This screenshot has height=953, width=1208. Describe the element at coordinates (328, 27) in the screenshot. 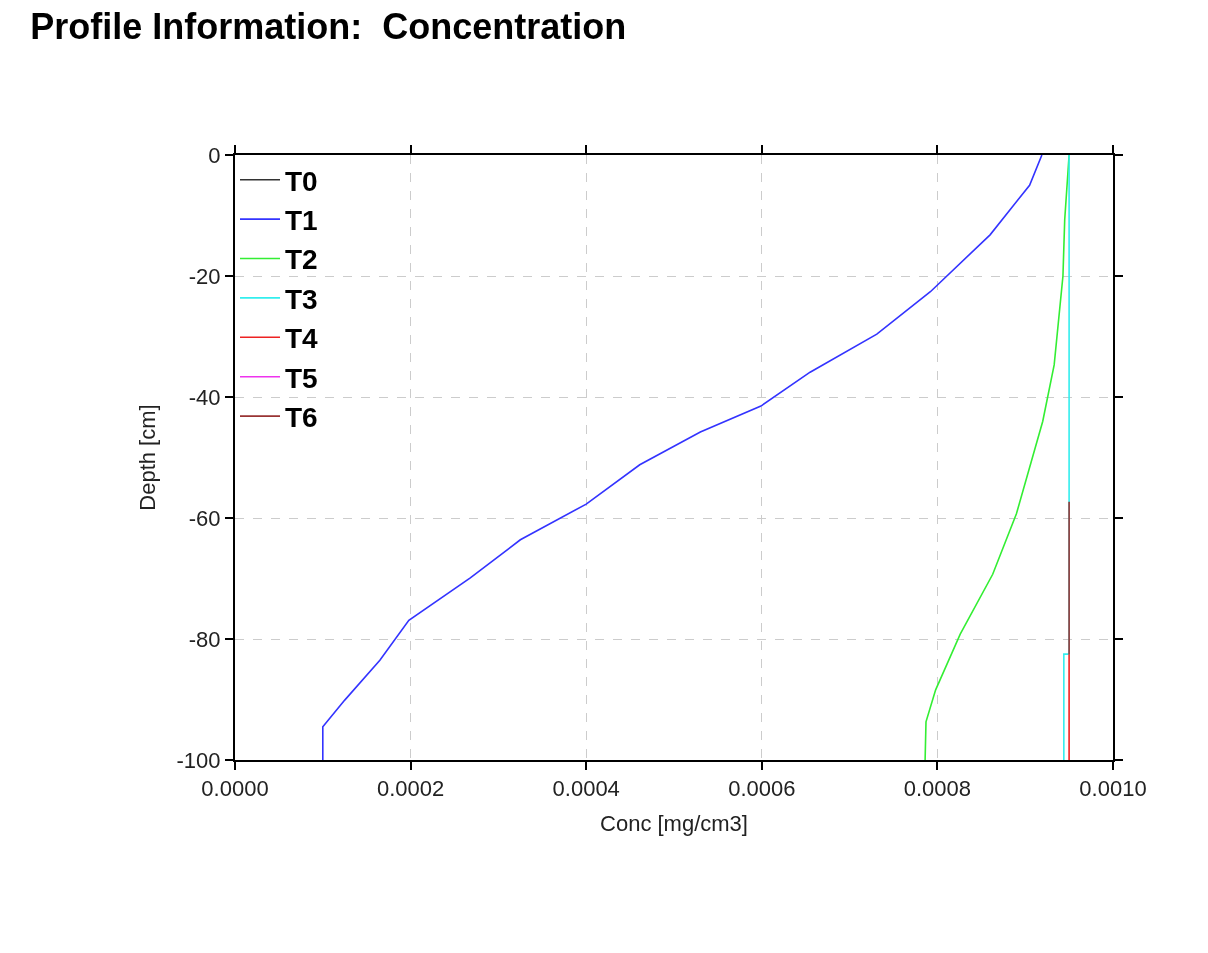

I see `chart-title: Profile Information: Concentration` at that location.